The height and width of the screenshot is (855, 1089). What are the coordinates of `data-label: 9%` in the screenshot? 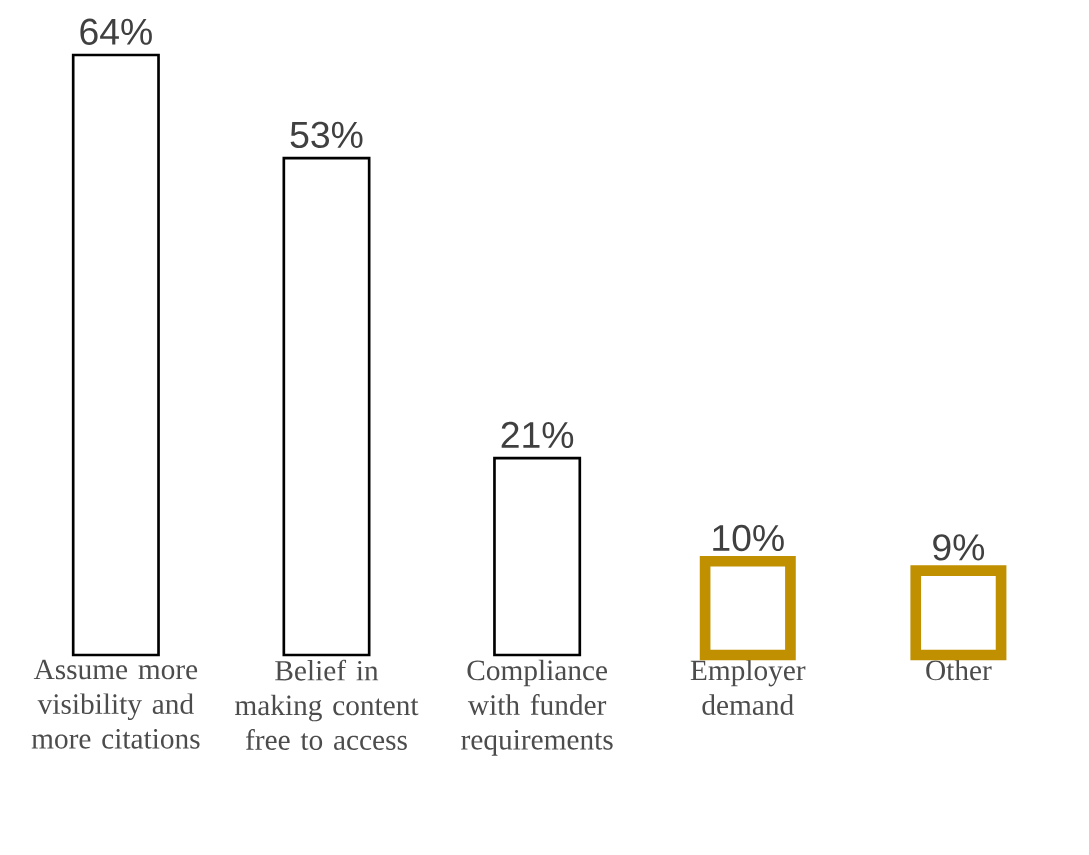 It's located at (959, 547).